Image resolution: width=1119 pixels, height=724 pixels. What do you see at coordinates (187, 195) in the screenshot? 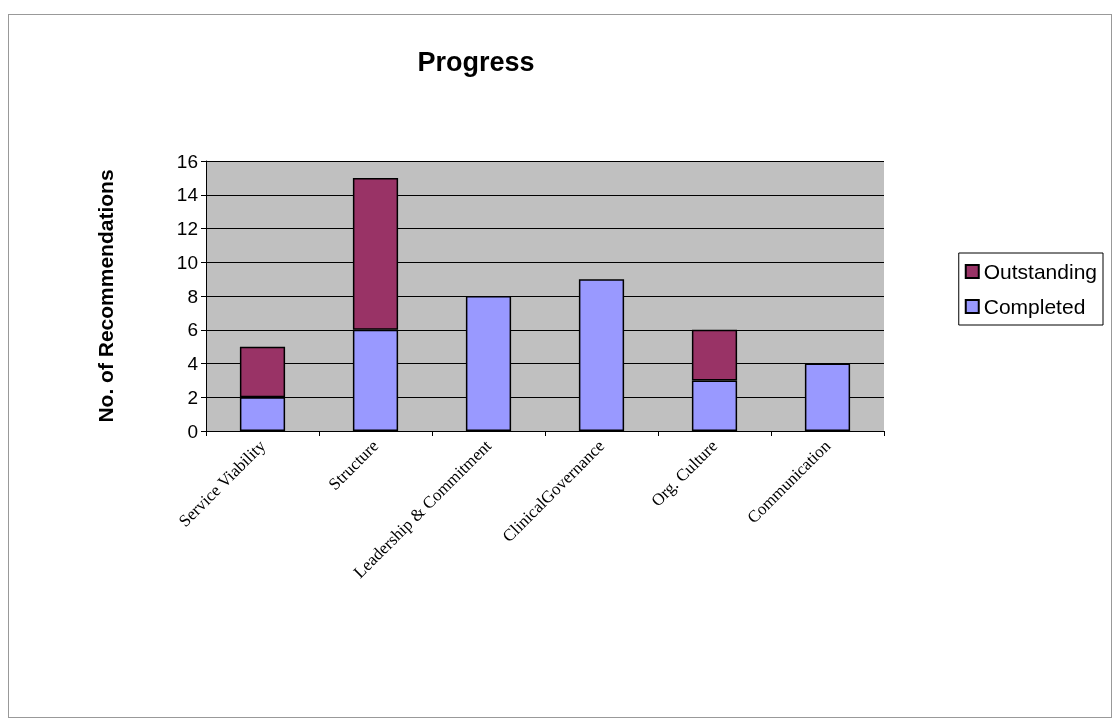
I see `y-tick-label: 14` at bounding box center [187, 195].